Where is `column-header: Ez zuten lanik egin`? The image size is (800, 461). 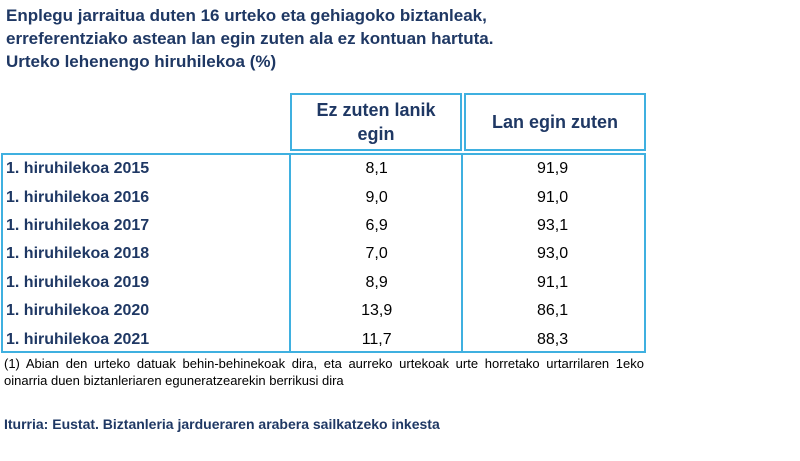 column-header: Ez zuten lanik egin is located at coordinates (376, 122).